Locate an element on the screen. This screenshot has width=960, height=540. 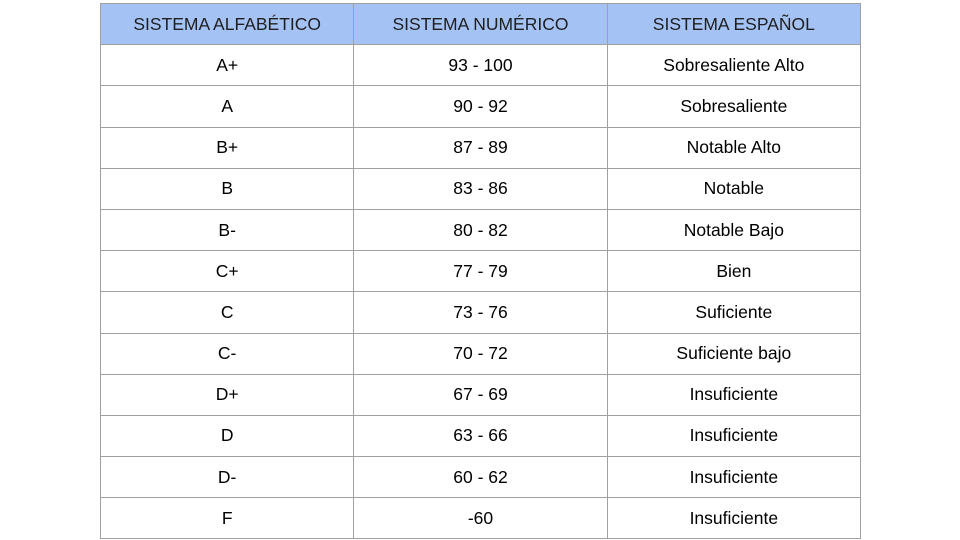
table-row: A+ 93 - 100 Sobresaliente Alto is located at coordinates (480, 65).